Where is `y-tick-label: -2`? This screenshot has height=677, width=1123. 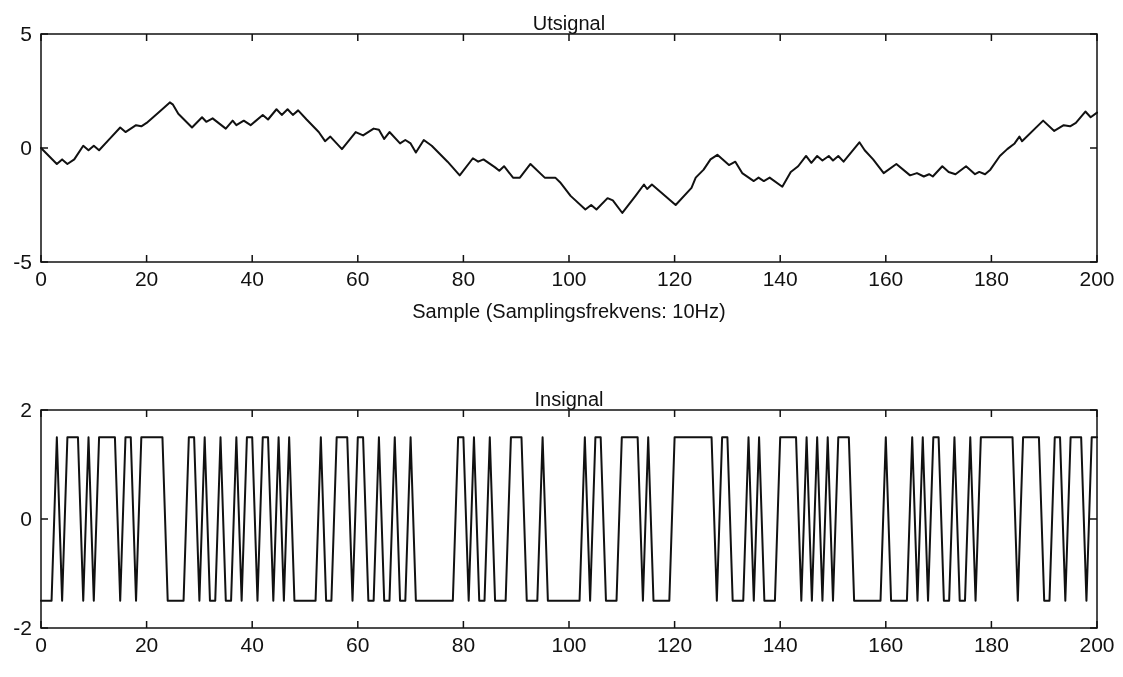
y-tick-label: -2 is located at coordinates (22, 627).